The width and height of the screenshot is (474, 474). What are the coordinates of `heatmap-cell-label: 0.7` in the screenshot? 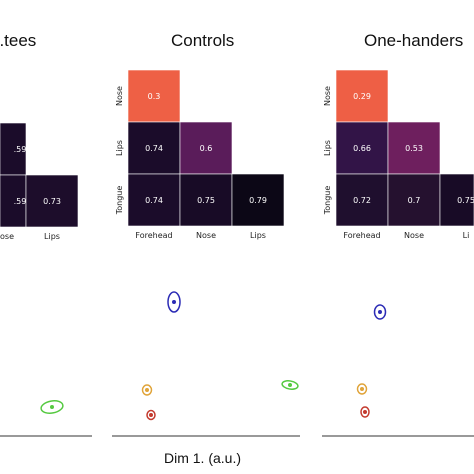 It's located at (414, 200).